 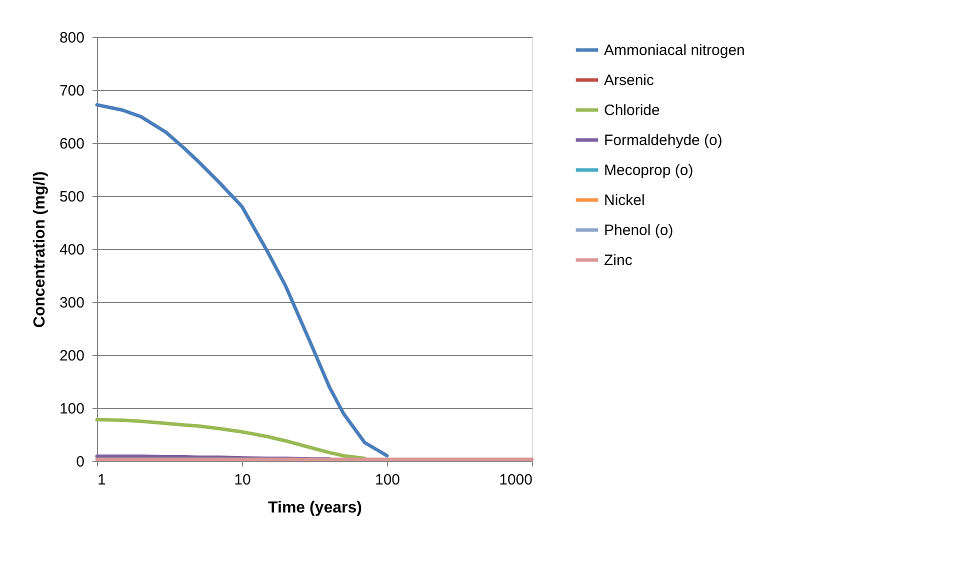 What do you see at coordinates (674, 50) in the screenshot?
I see `legend-label: Ammoniacal nitrogen` at bounding box center [674, 50].